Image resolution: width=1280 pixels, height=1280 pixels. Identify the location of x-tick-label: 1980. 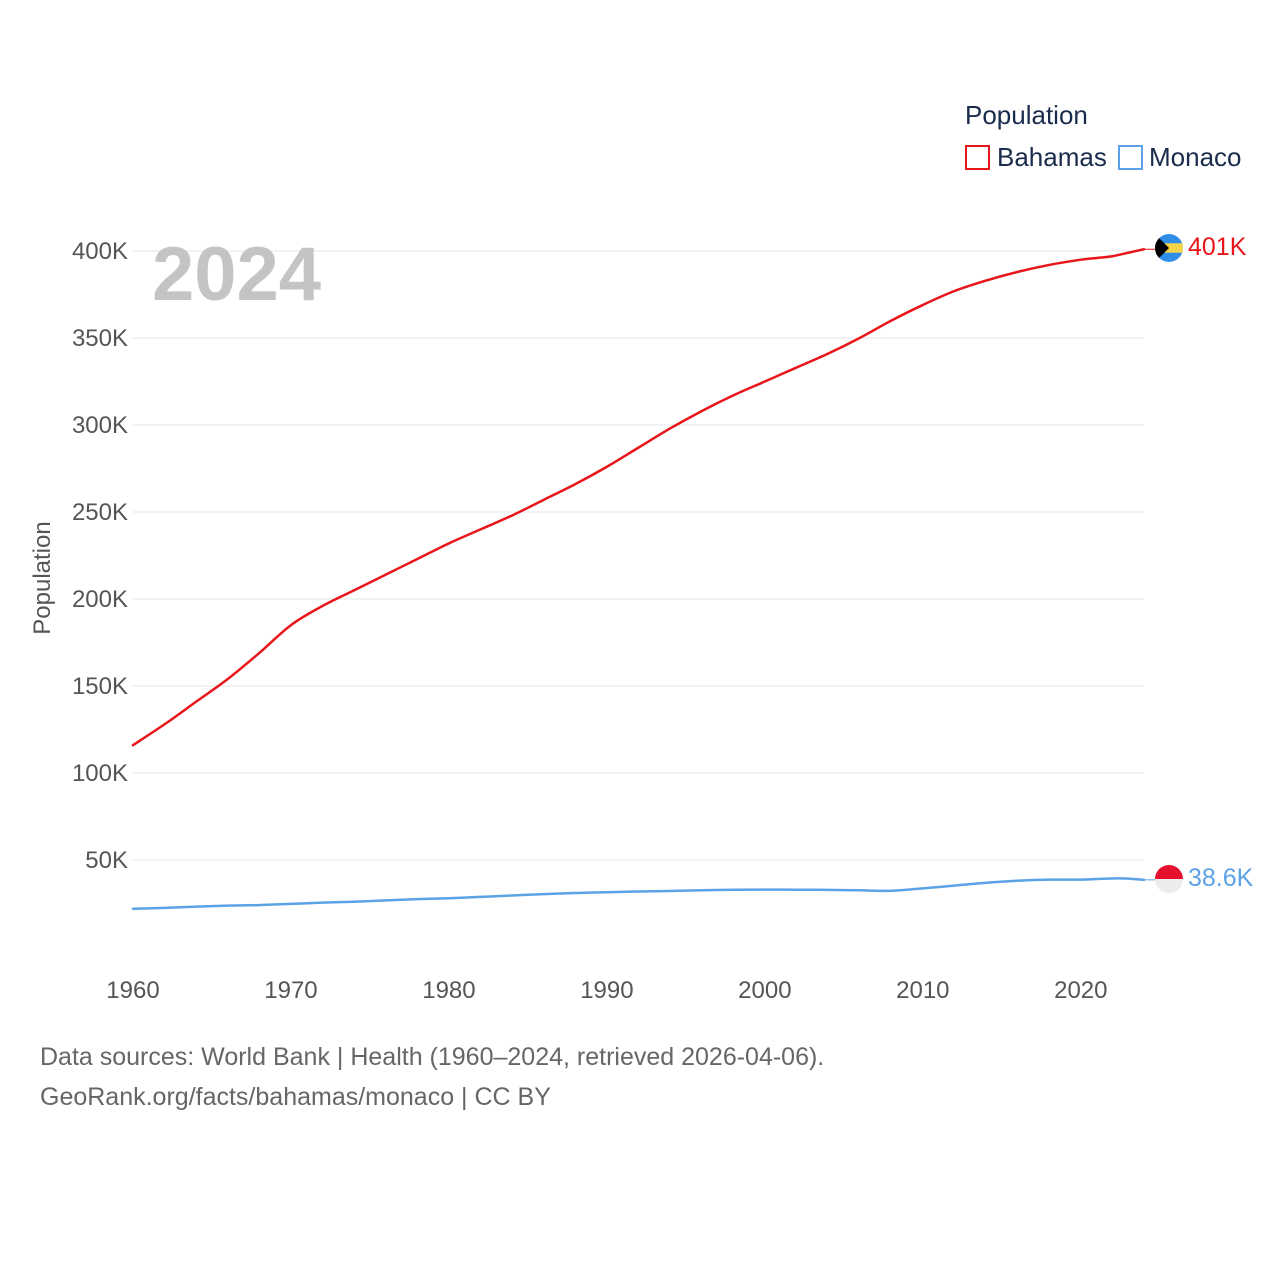
(448, 990).